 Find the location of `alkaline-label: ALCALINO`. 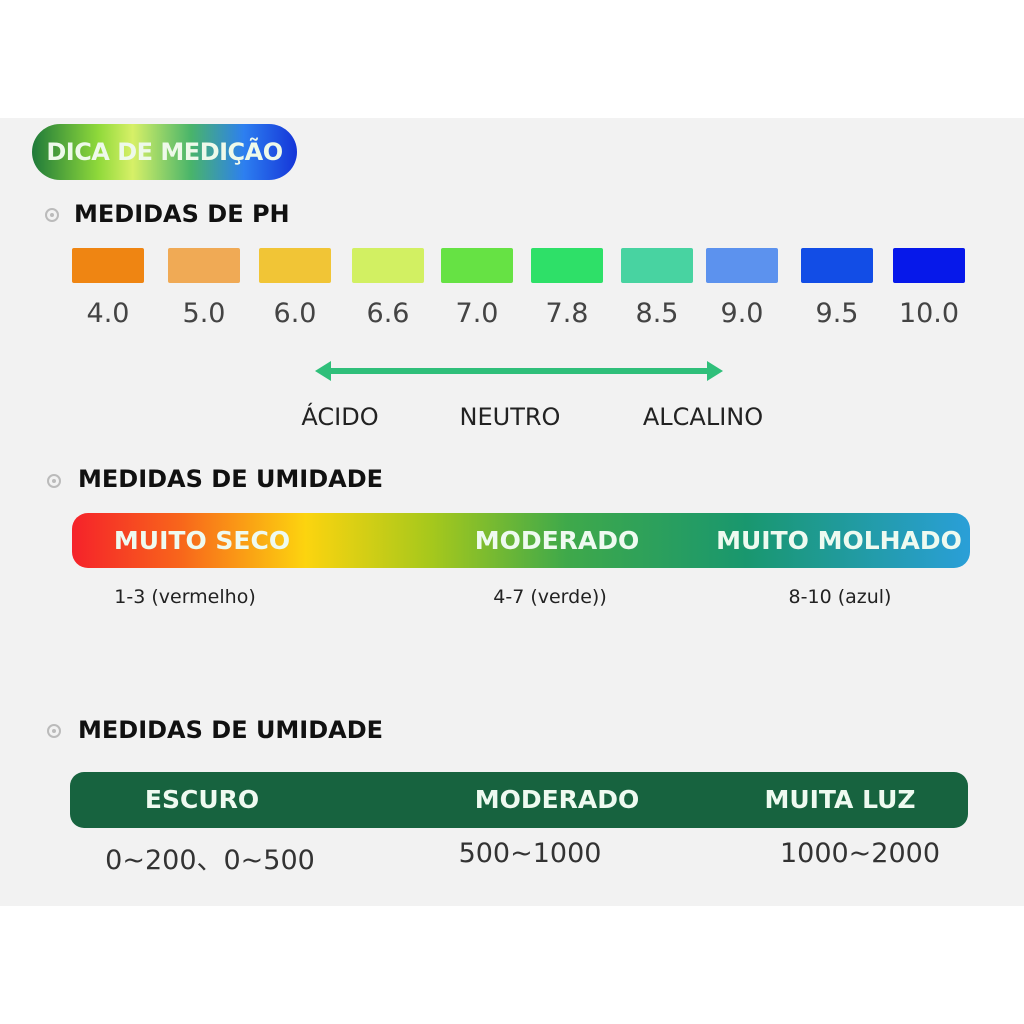

alkaline-label: ALCALINO is located at coordinates (703, 417).